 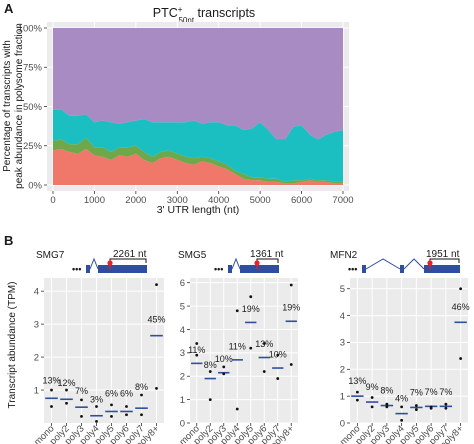 I want to click on percent-label-poly3: 7%, so click(x=81, y=391).